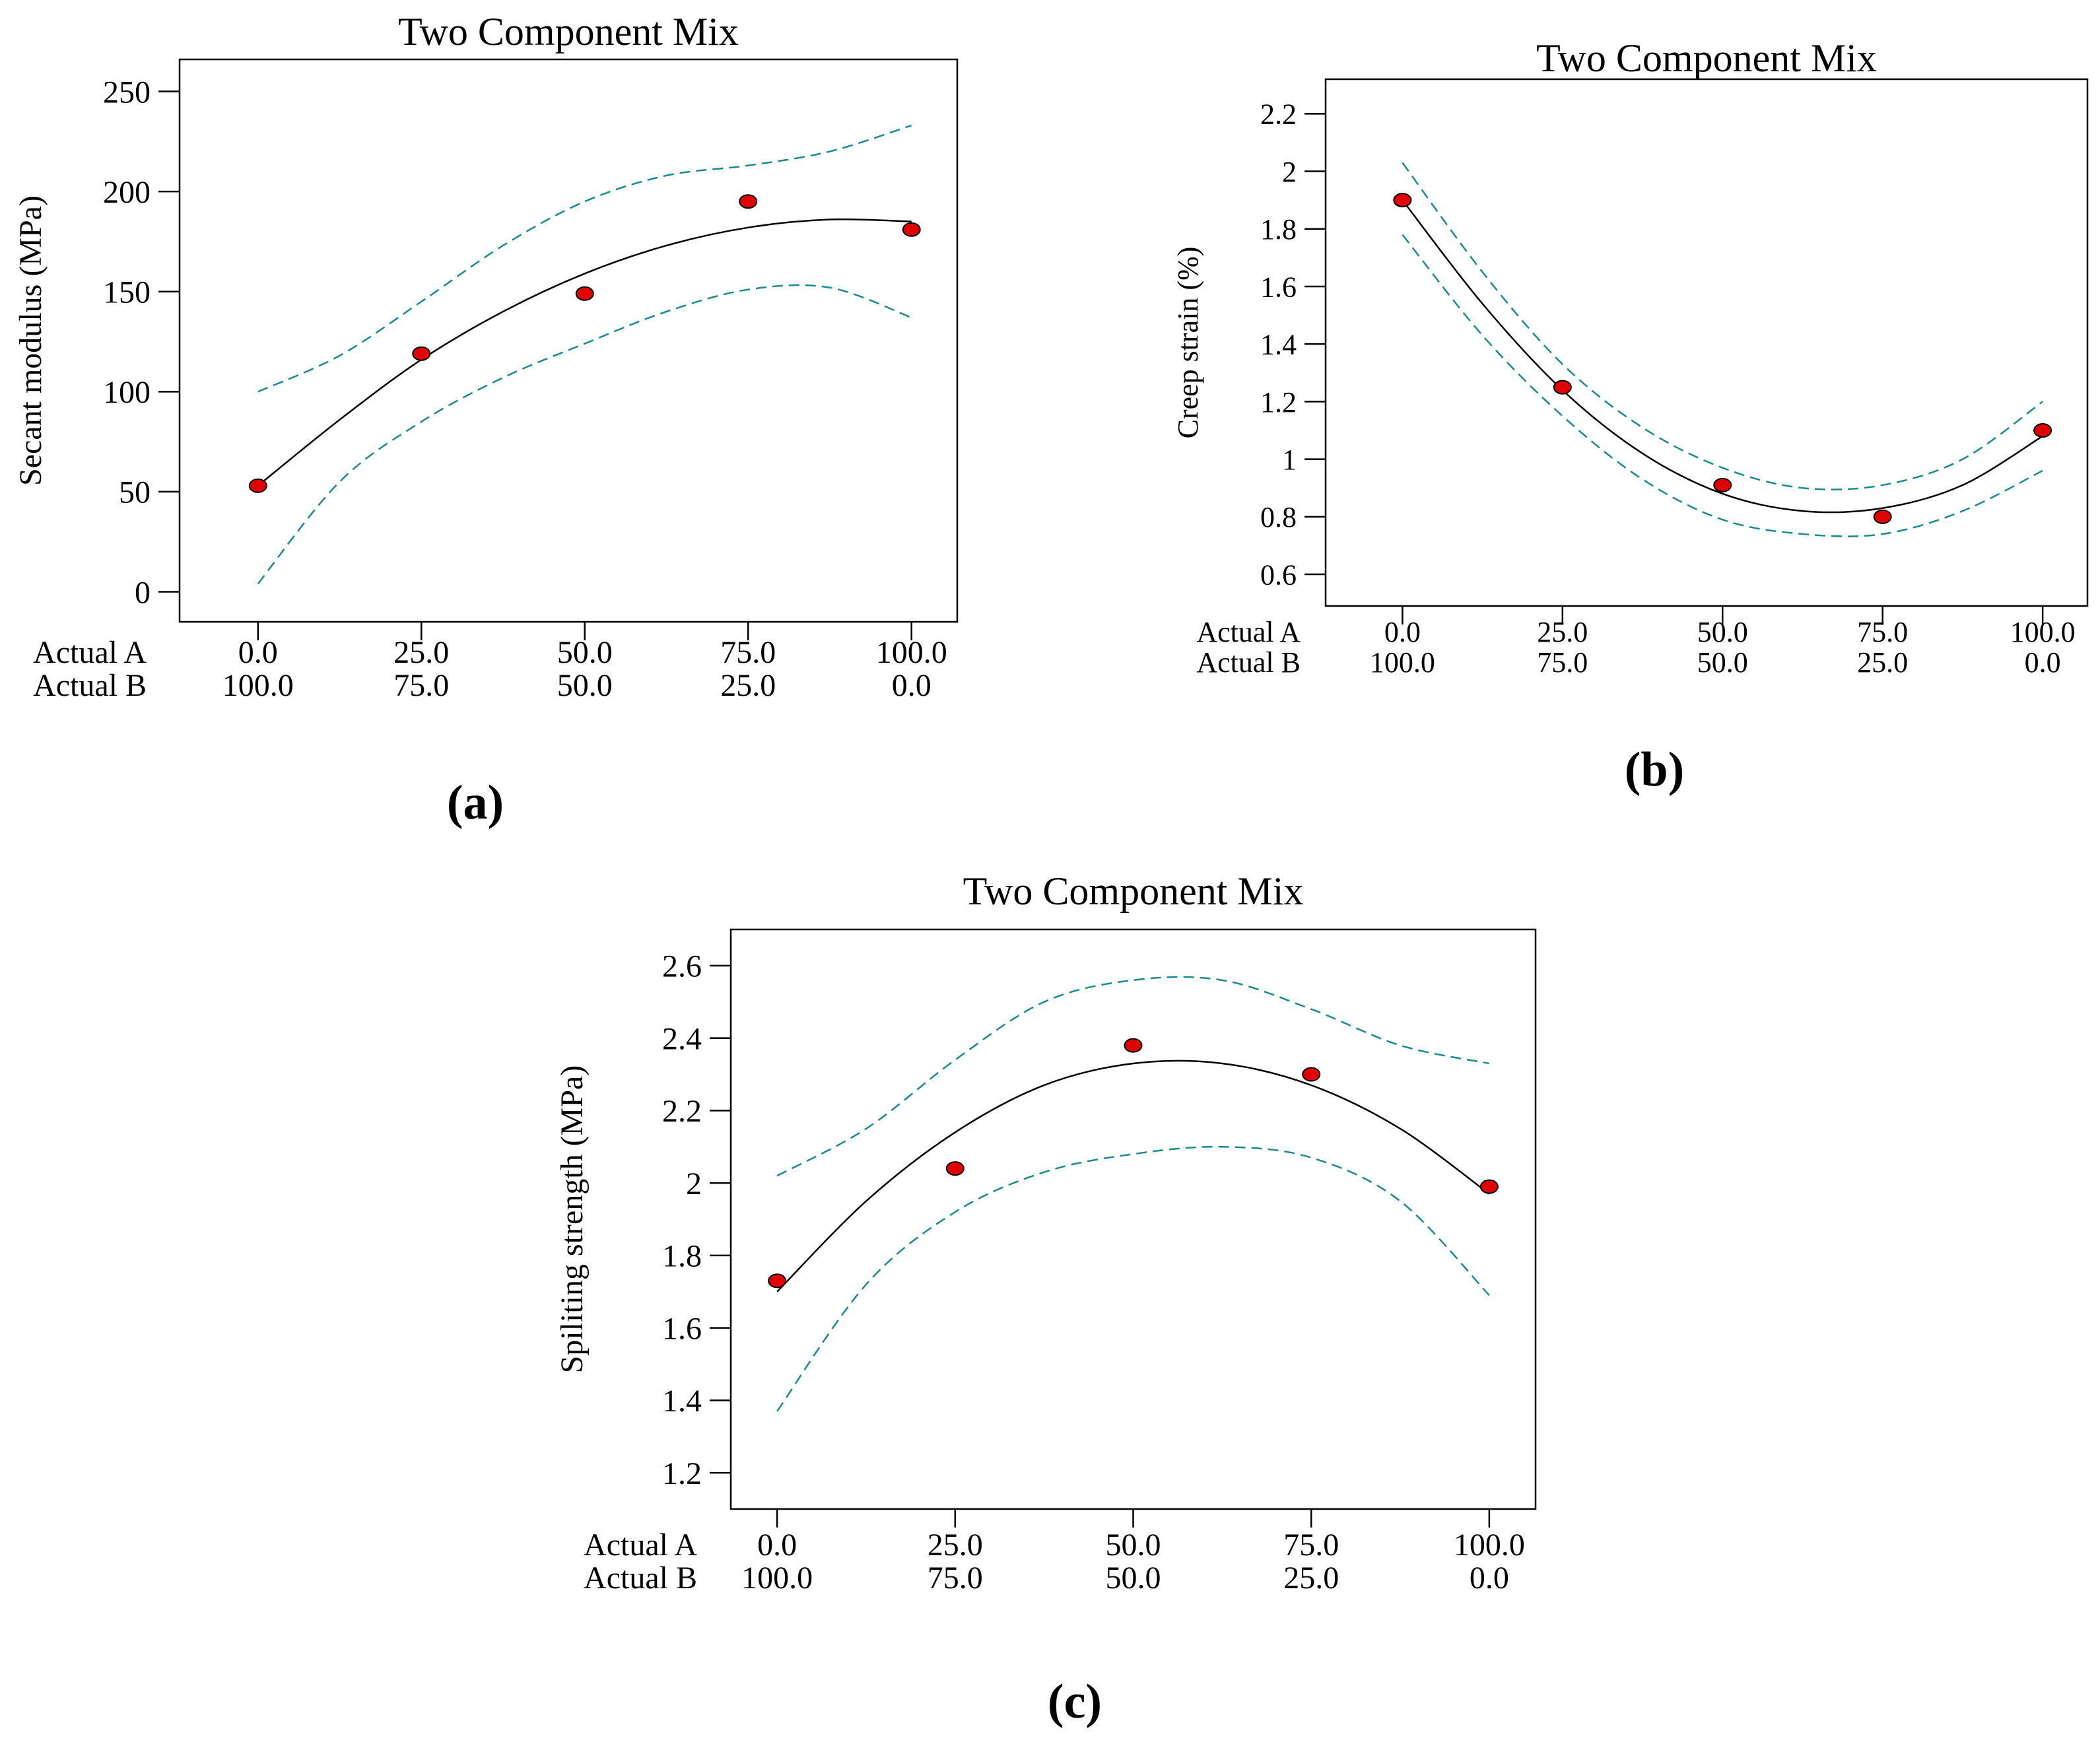  What do you see at coordinates (1278, 517) in the screenshot?
I see `y-tick-label: 0.8` at bounding box center [1278, 517].